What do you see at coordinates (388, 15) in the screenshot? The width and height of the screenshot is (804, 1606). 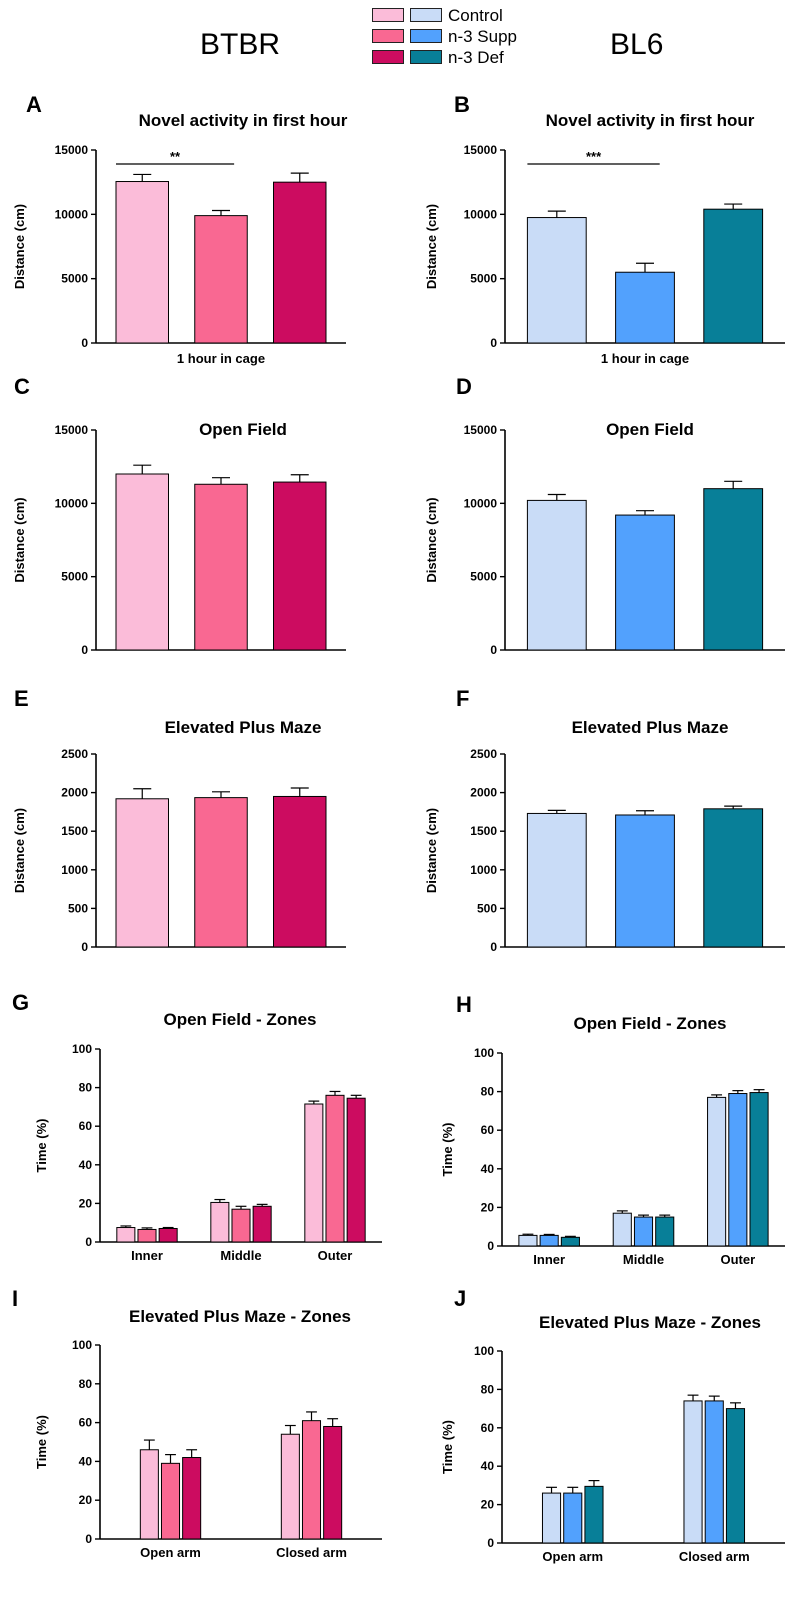 I see `legend-swatch-btbr-control` at bounding box center [388, 15].